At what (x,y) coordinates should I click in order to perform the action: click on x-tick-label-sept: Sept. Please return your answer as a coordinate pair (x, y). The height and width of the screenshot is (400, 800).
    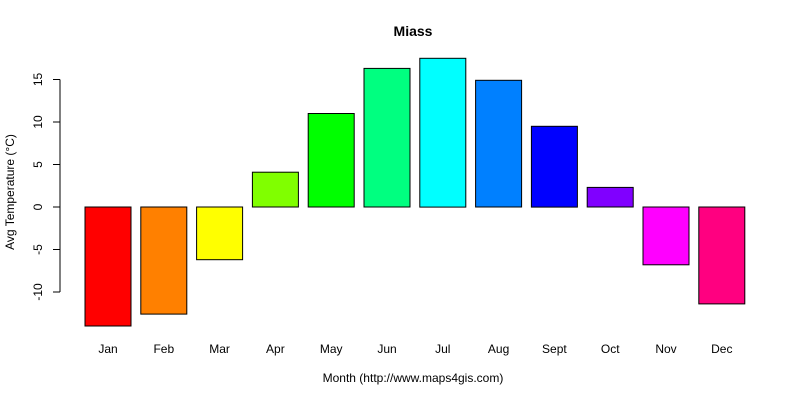
    Looking at the image, I should click on (554, 349).